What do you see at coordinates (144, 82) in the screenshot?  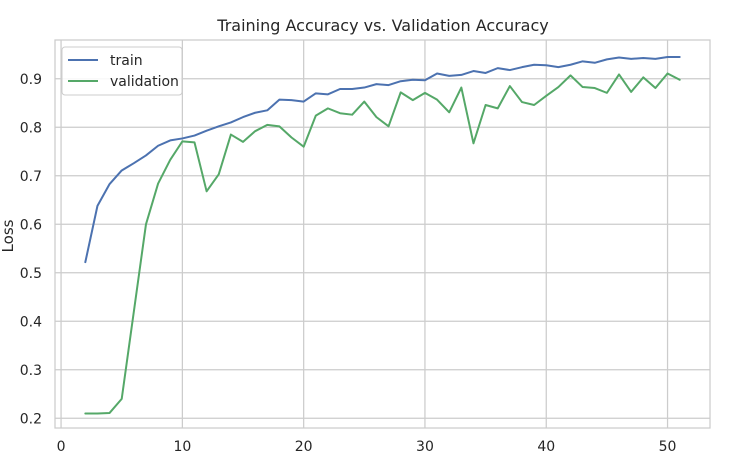 I see `legend-label-validation: validation` at bounding box center [144, 82].